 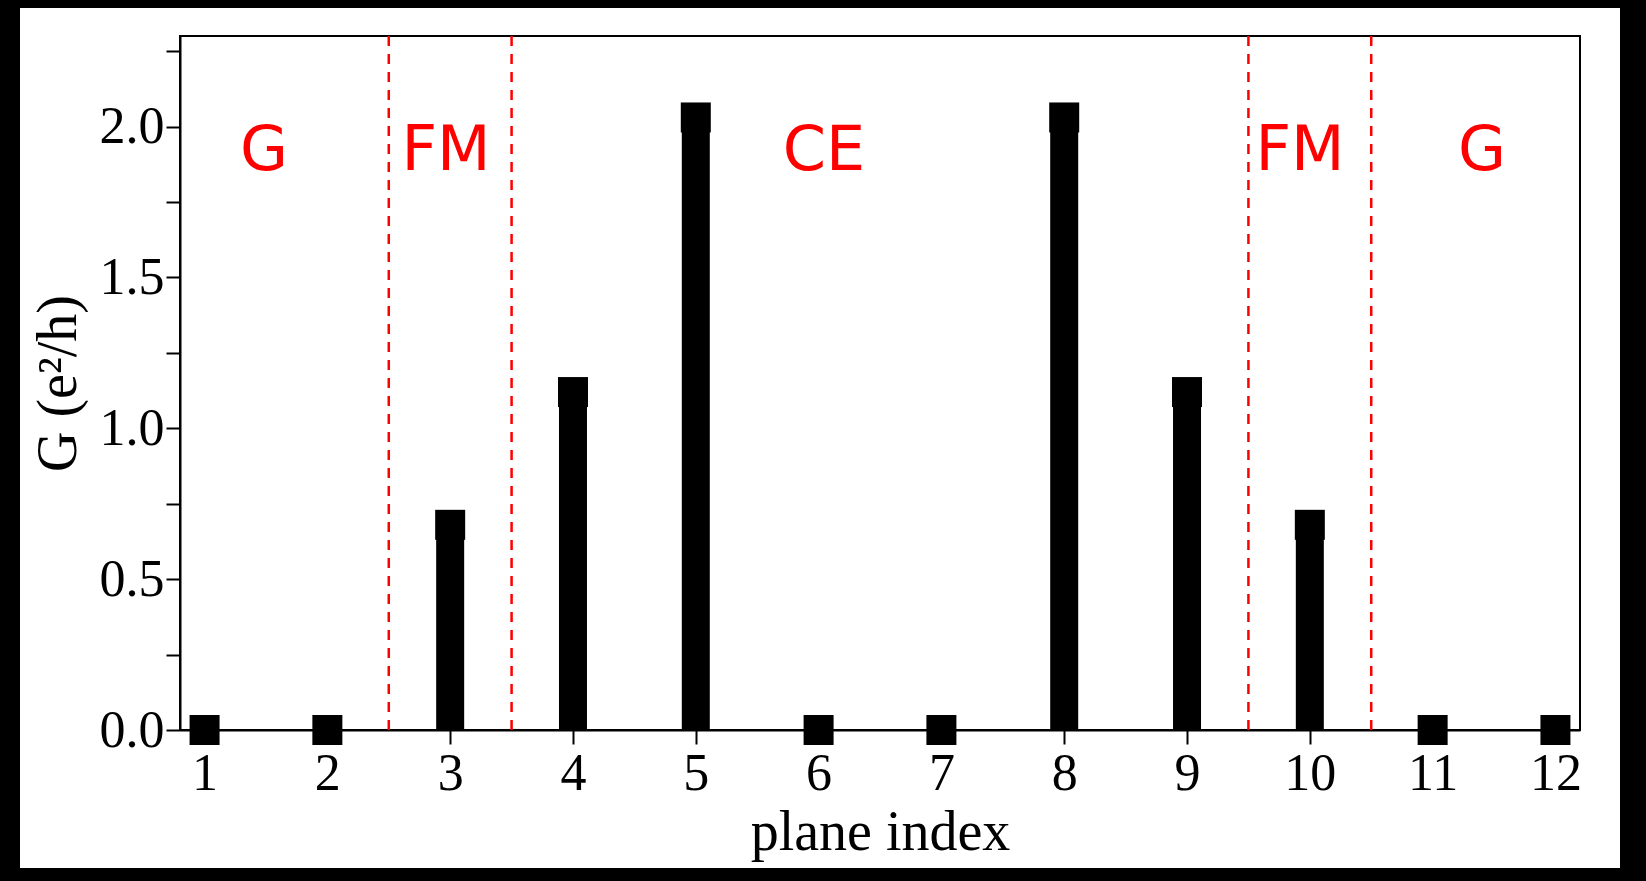 I want to click on x-tick-label: 7, so click(x=941, y=772).